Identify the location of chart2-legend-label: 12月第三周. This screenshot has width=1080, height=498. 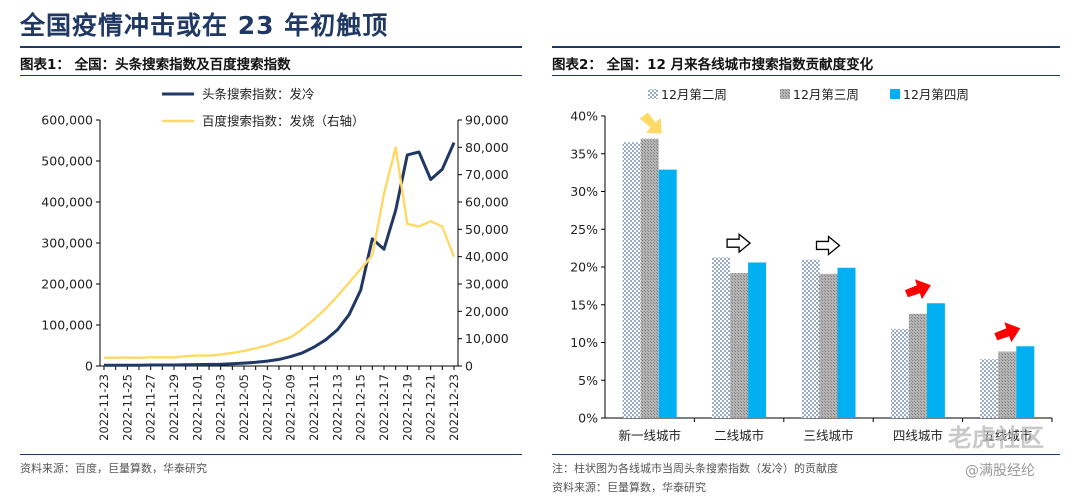
(826, 94).